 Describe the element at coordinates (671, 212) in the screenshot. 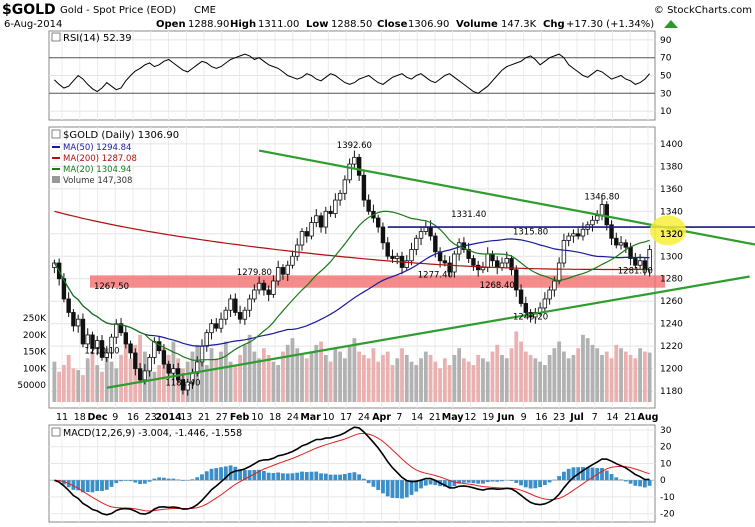

I see `price-y-tick: 1340` at that location.